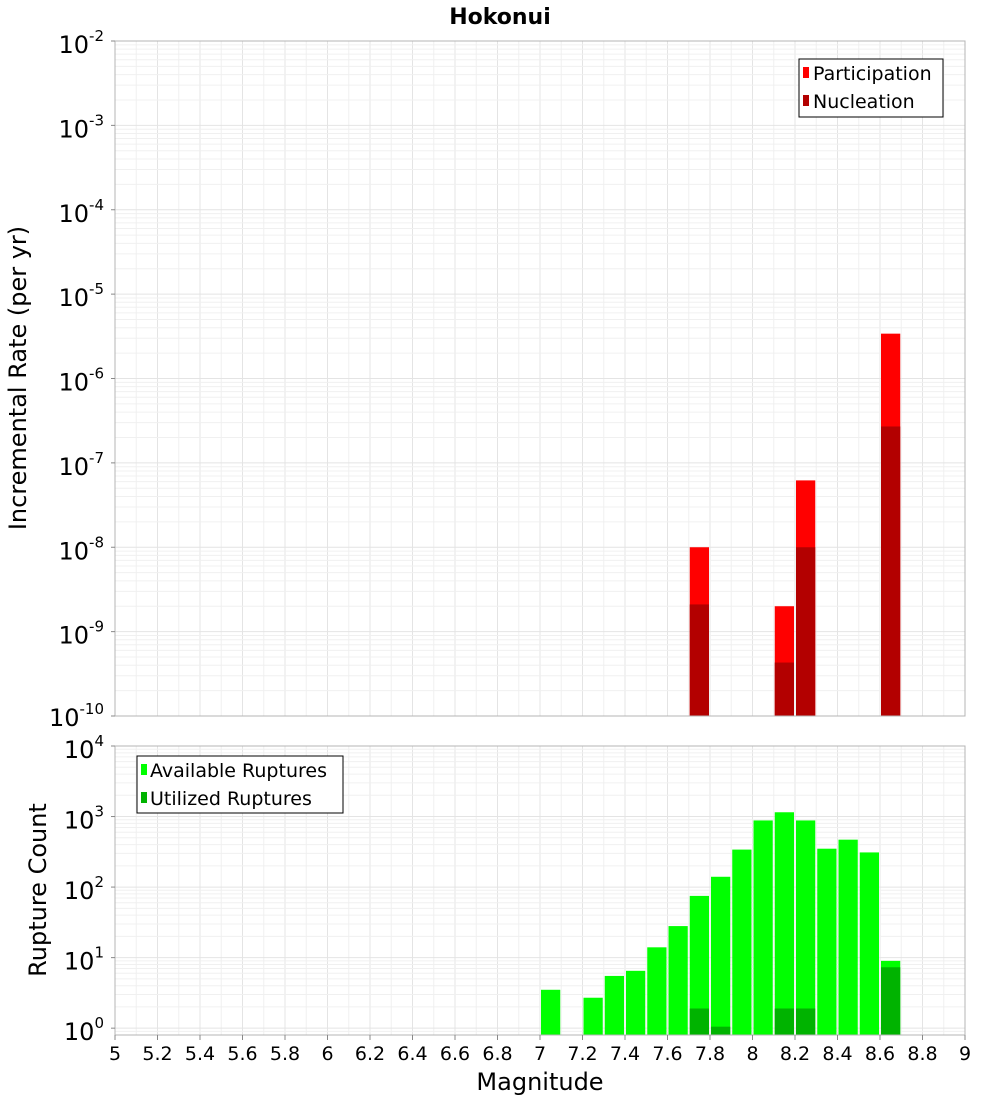  What do you see at coordinates (238, 771) in the screenshot?
I see `legend-label-available-ruptures: Available Ruptures` at bounding box center [238, 771].